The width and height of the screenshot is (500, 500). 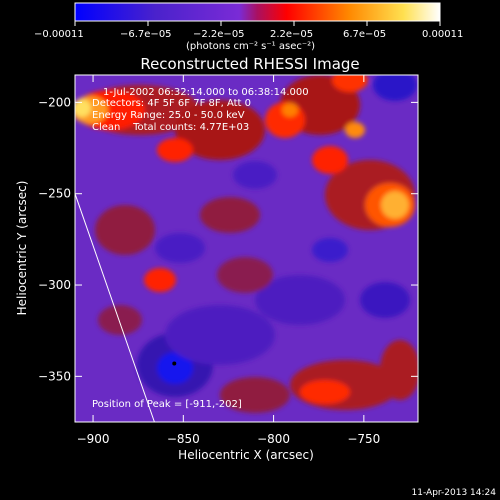 I want to click on peak-position-label: Position of Peak = [-911,-202], so click(x=167, y=404).